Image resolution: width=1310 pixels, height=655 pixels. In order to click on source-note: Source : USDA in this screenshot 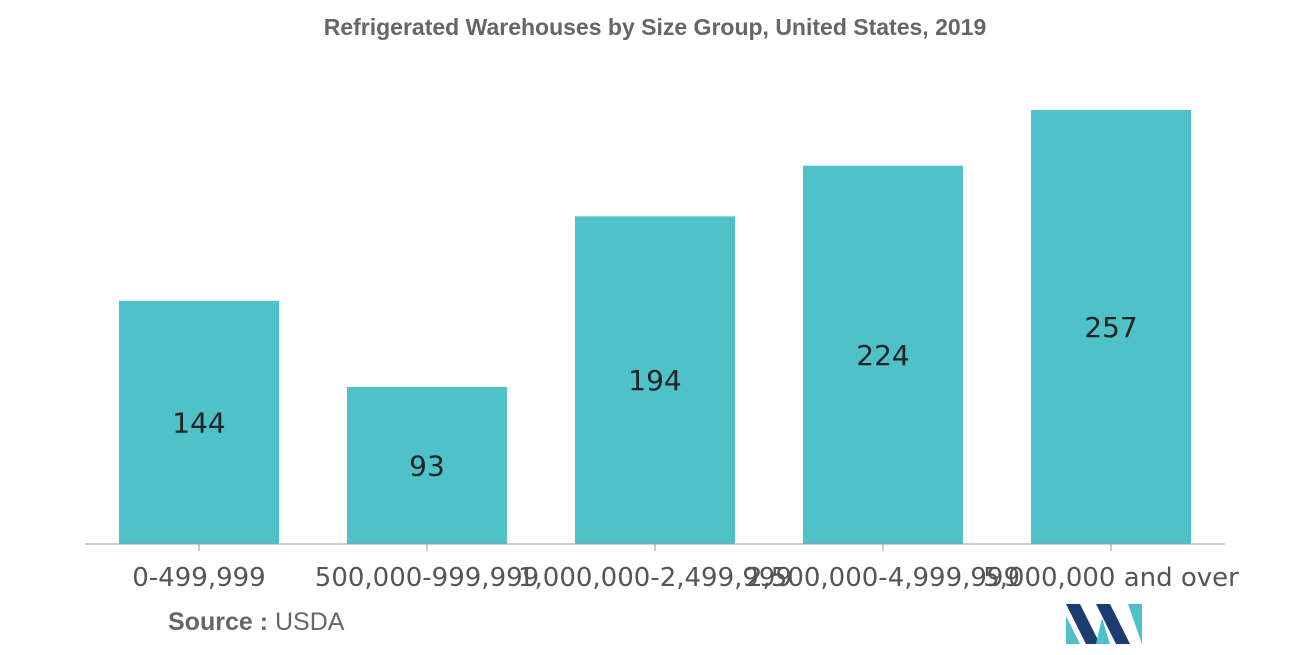, I will do `click(256, 622)`.